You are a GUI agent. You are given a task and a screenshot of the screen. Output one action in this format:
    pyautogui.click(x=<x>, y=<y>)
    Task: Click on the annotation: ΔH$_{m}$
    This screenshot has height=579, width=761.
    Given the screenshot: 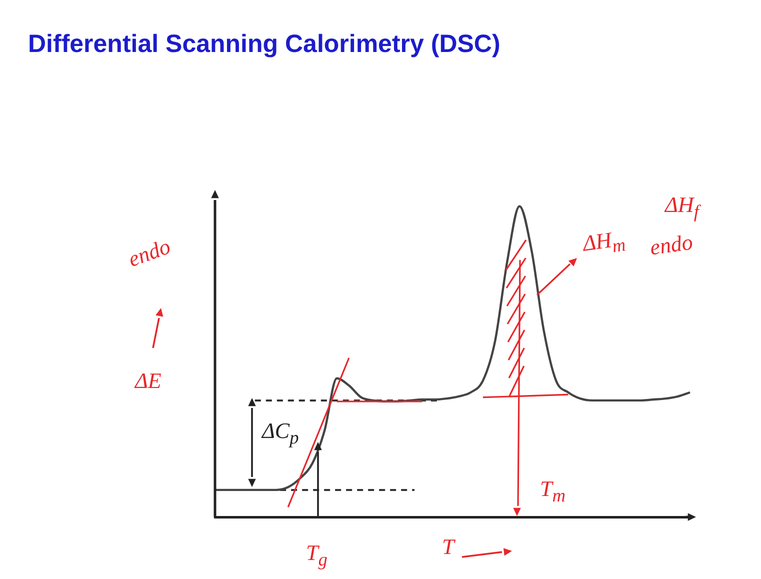 What is the action you would take?
    pyautogui.click(x=604, y=242)
    